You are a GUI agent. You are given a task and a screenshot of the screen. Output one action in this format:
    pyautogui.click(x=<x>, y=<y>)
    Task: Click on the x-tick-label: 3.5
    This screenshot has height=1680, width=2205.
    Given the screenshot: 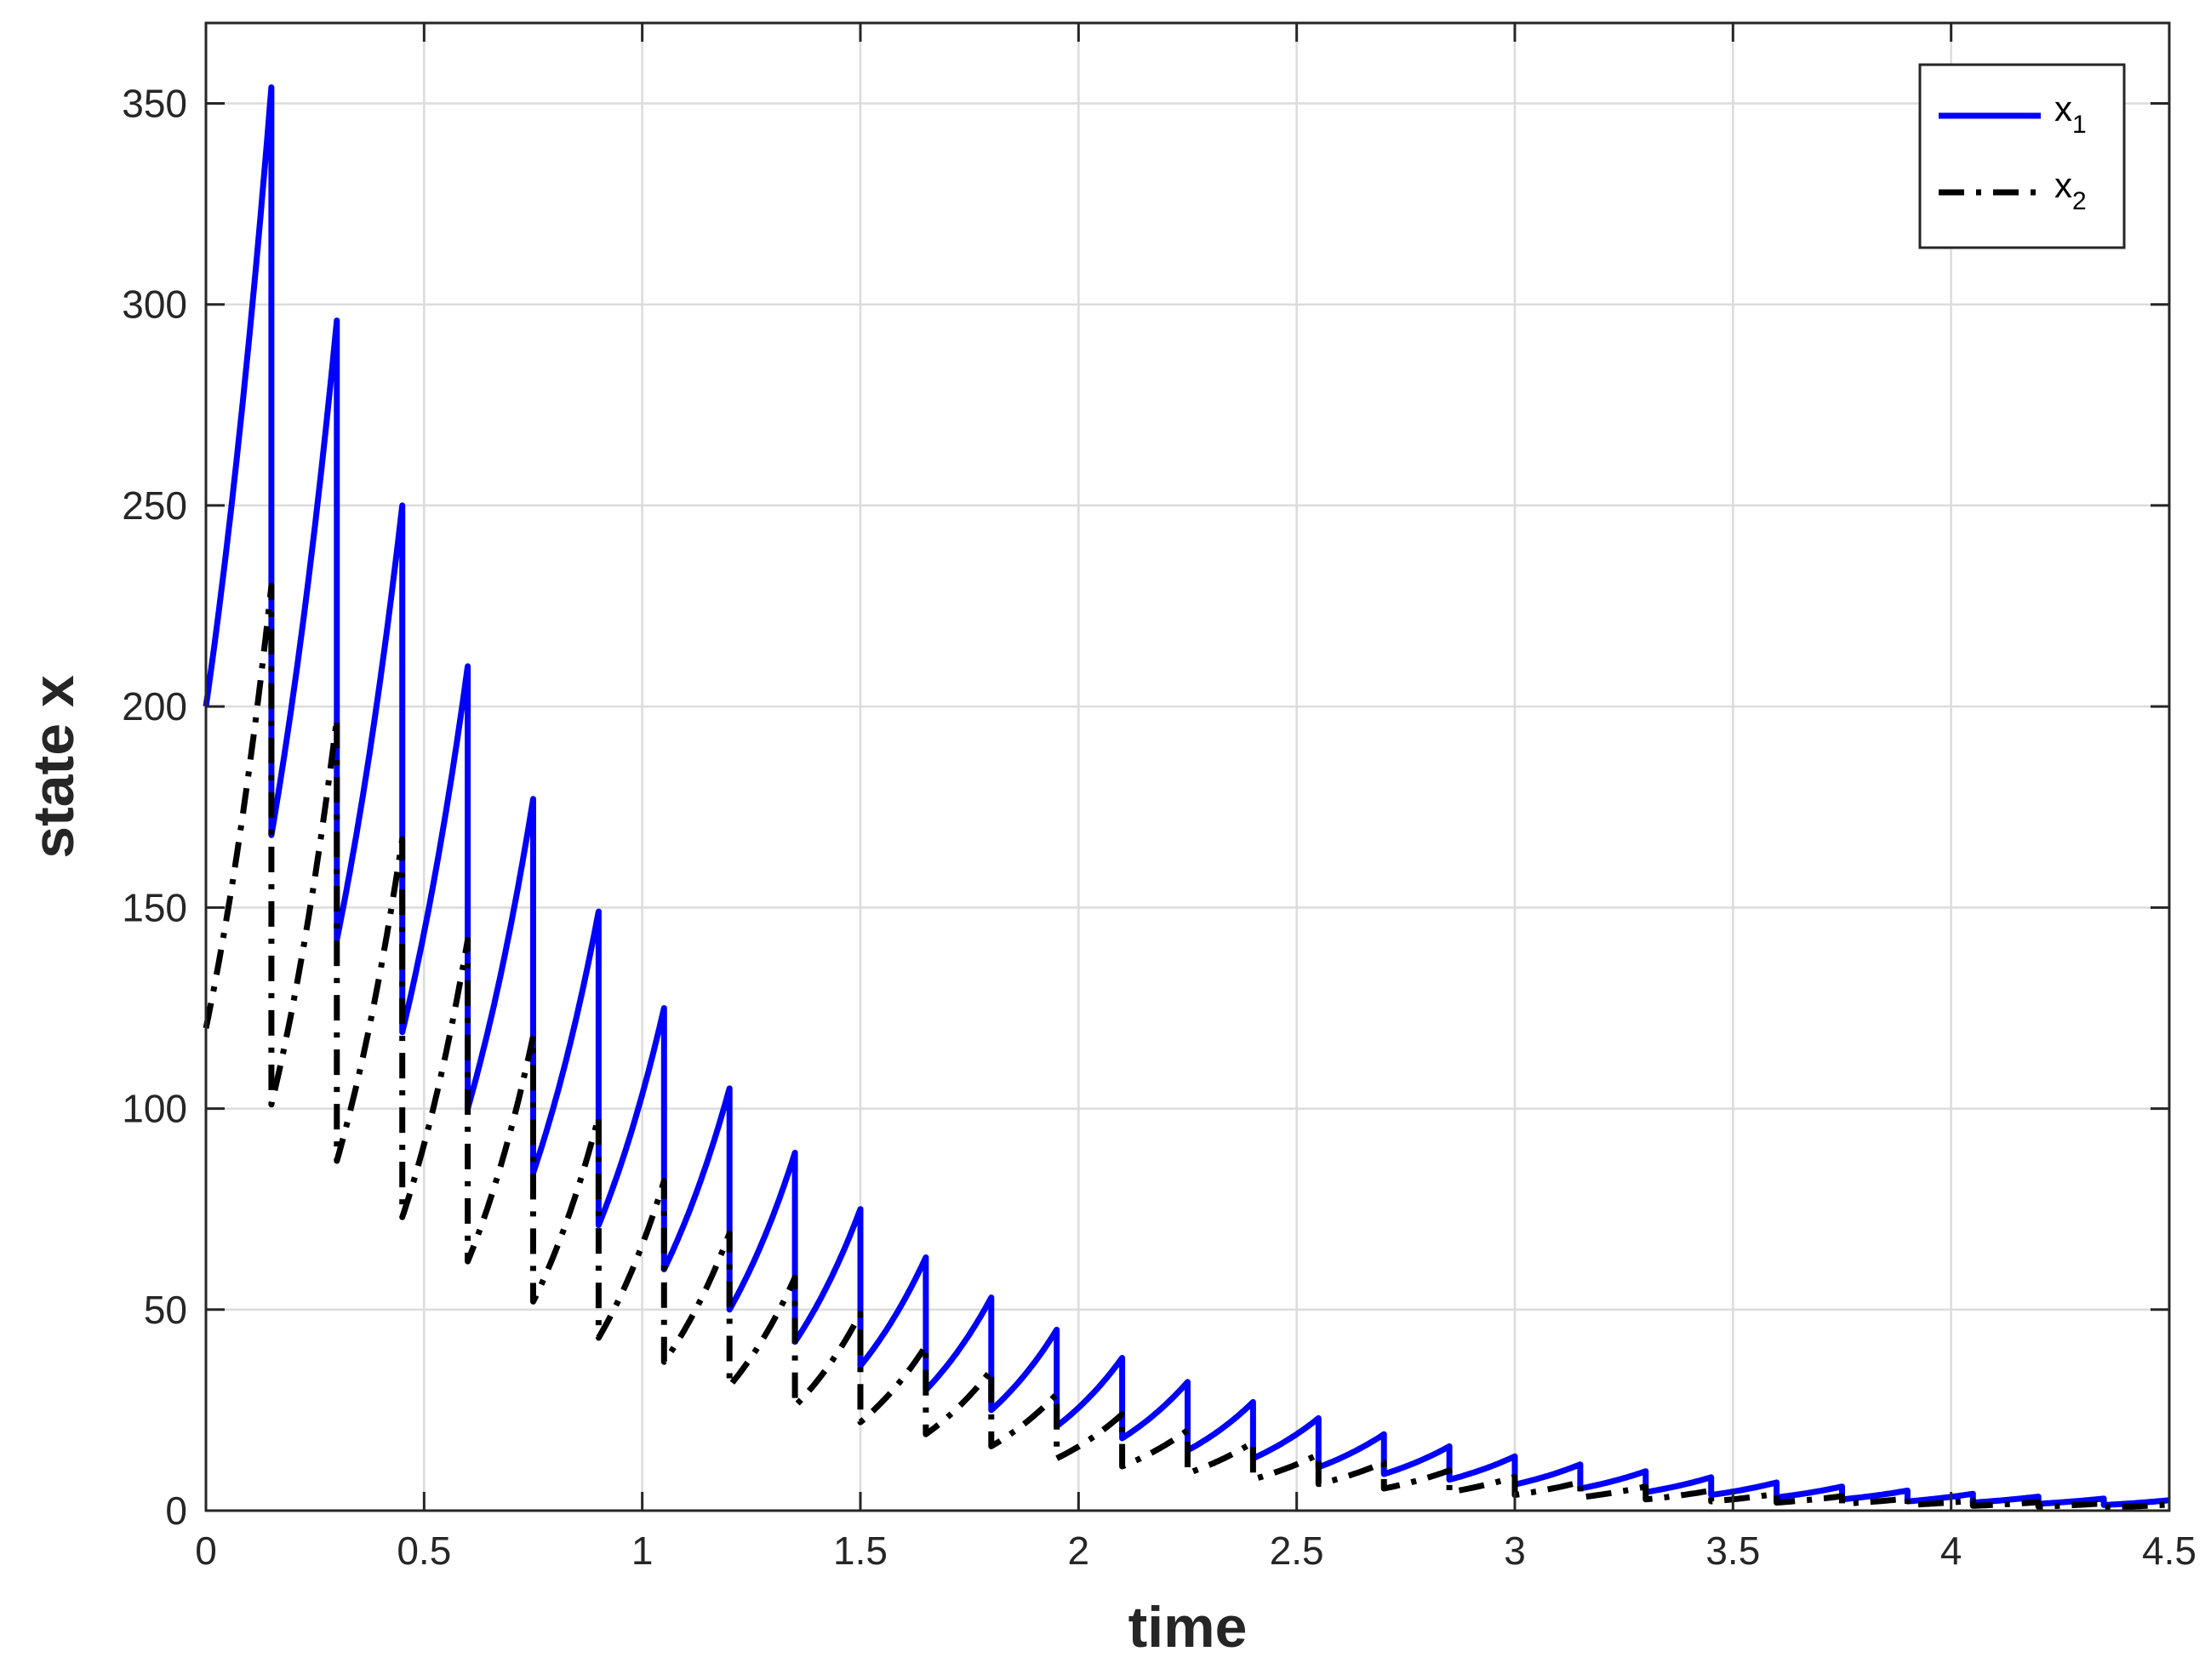 What is the action you would take?
    pyautogui.click(x=1732, y=1551)
    